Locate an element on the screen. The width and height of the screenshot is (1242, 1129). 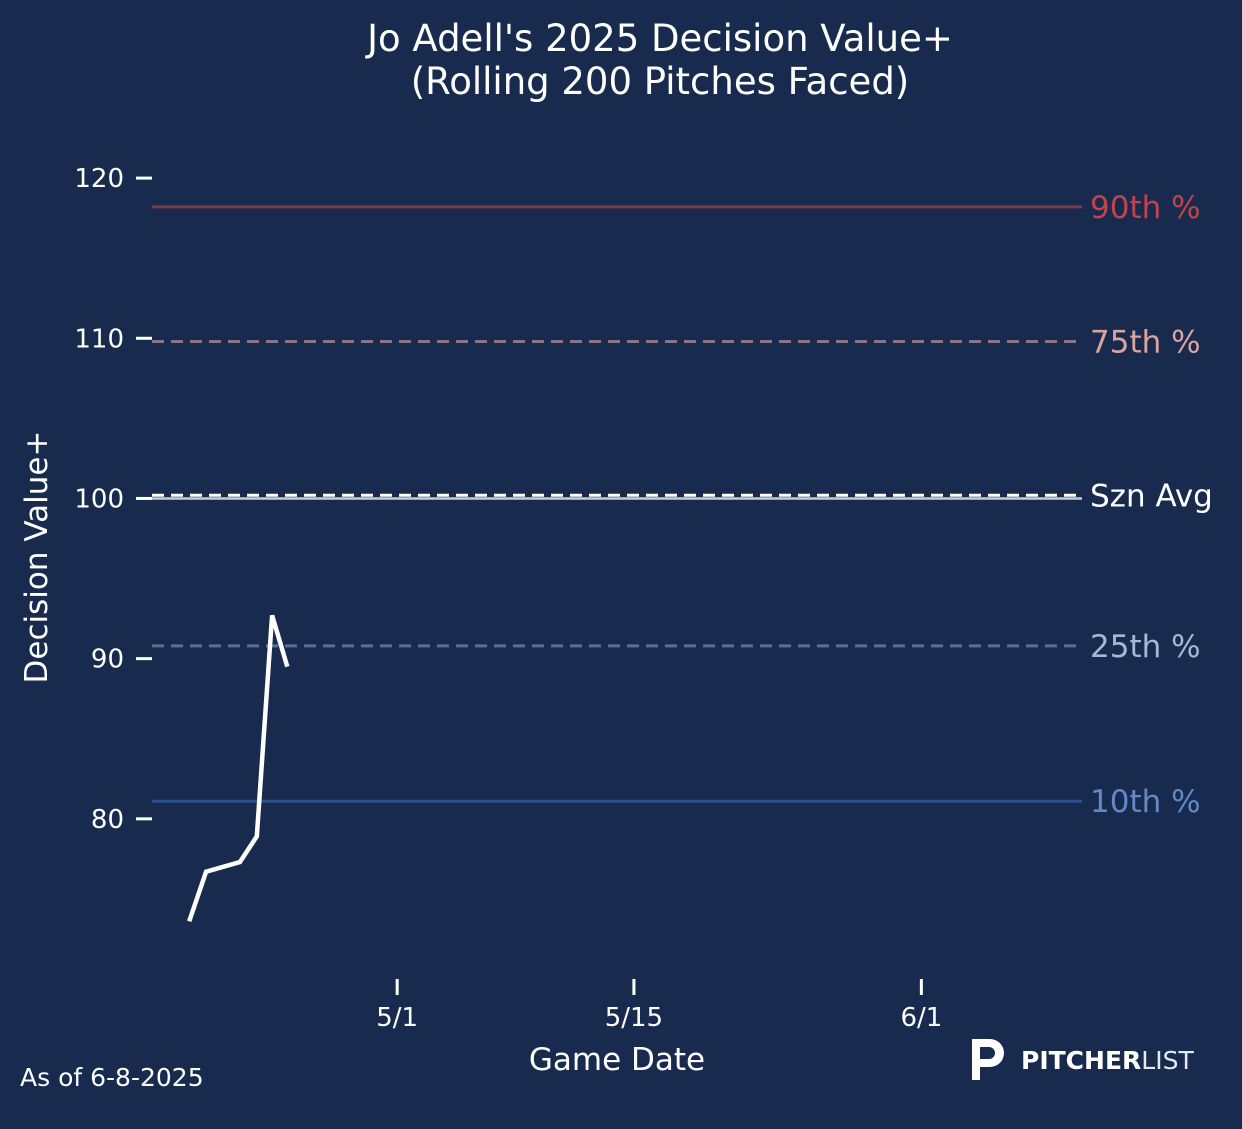
y-tick-label: 100 is located at coordinates (99, 499).